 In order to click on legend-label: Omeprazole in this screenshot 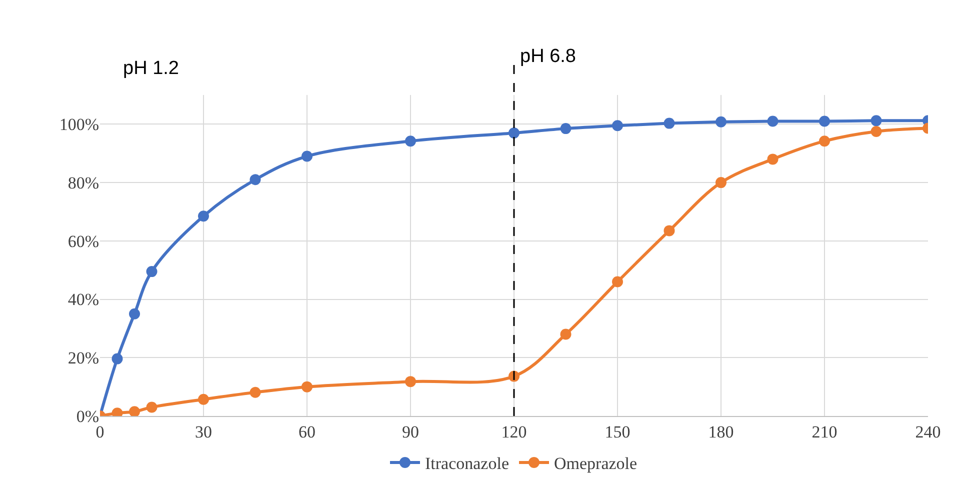, I will do `click(596, 464)`.